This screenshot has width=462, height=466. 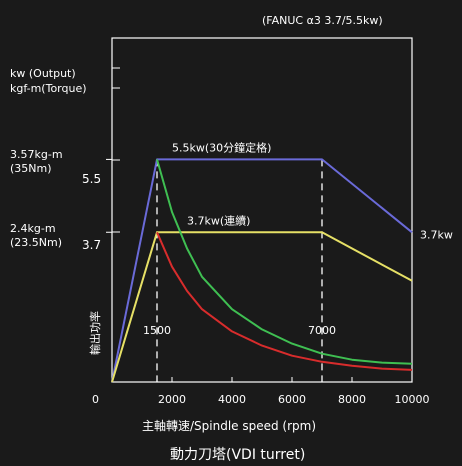 I want to click on annotation-1: 3.7kw(連續), so click(x=218, y=220).